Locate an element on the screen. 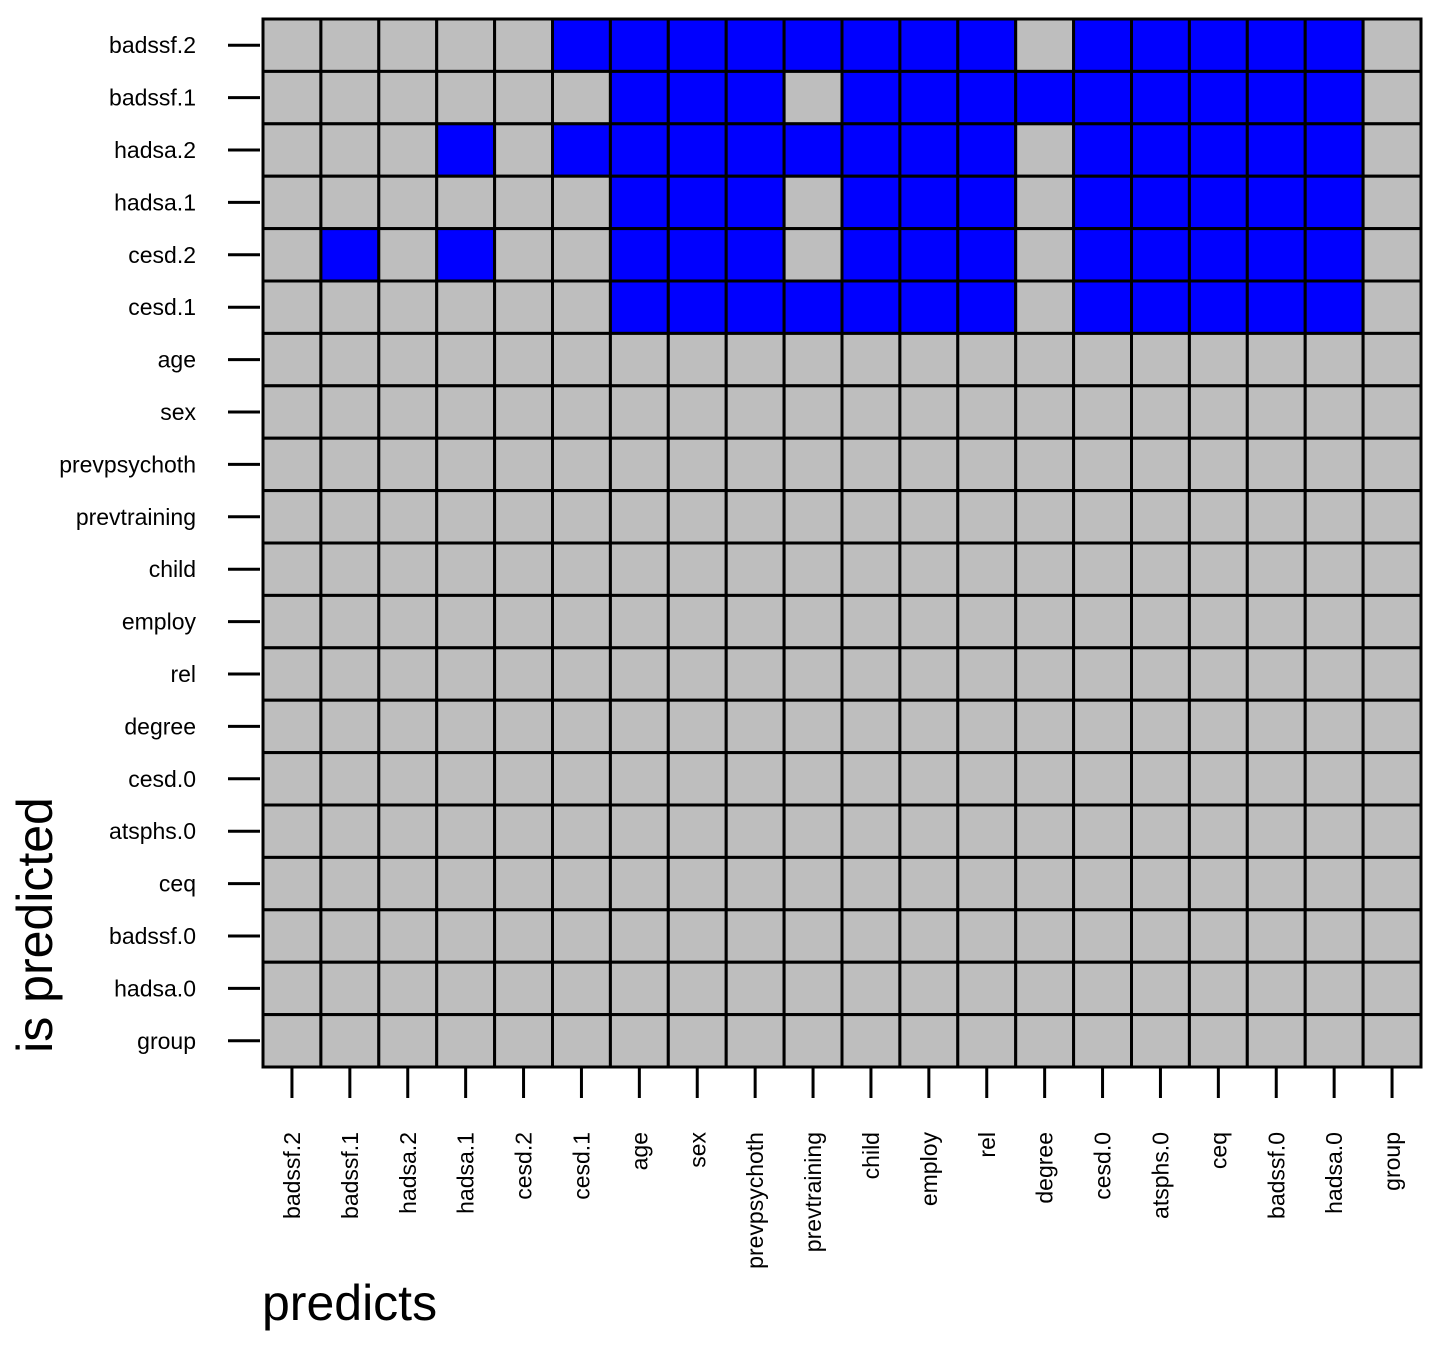 Image resolution: width=1444 pixels, height=1352 pixels. heatmap-cell-rel-badssf.0 is located at coordinates (1276, 674).